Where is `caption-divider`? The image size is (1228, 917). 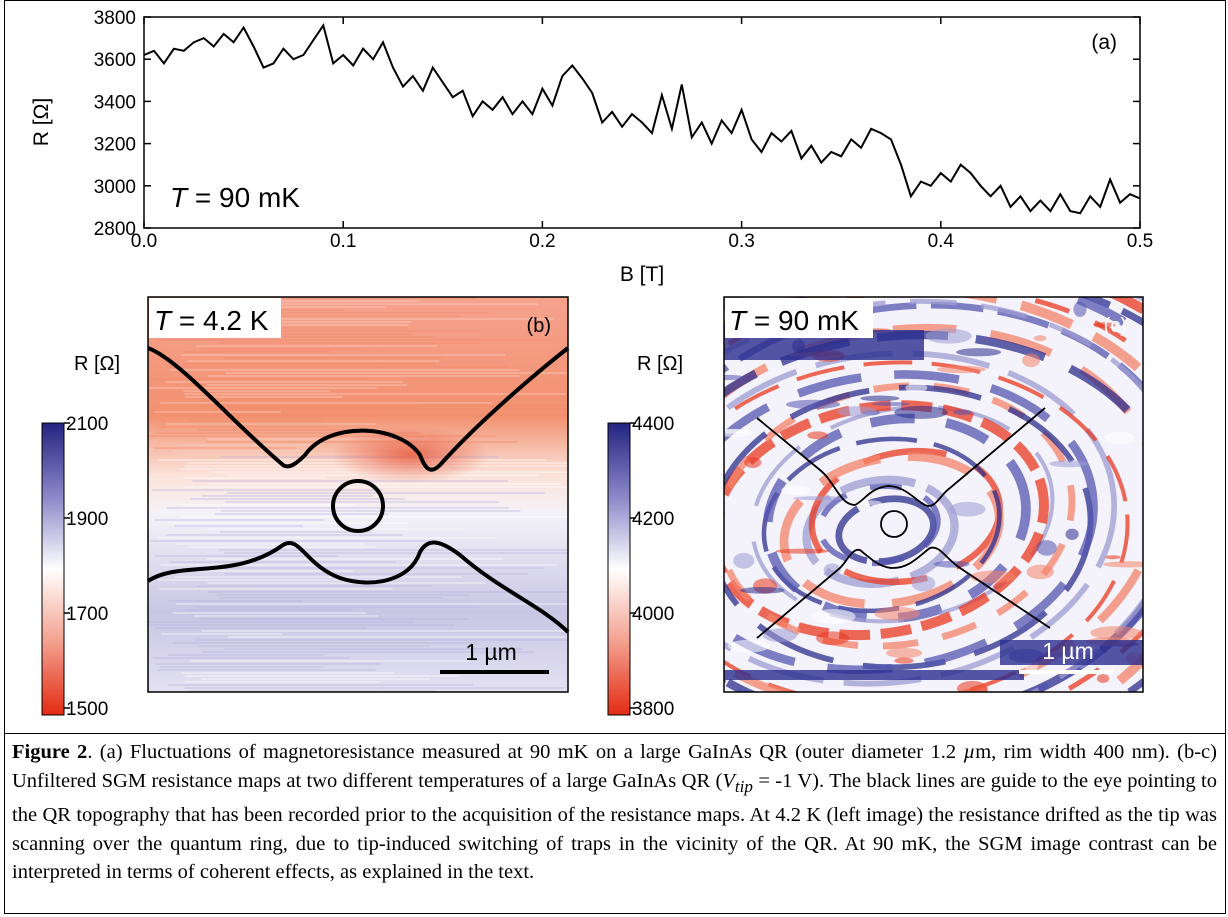
caption-divider is located at coordinates (615, 733).